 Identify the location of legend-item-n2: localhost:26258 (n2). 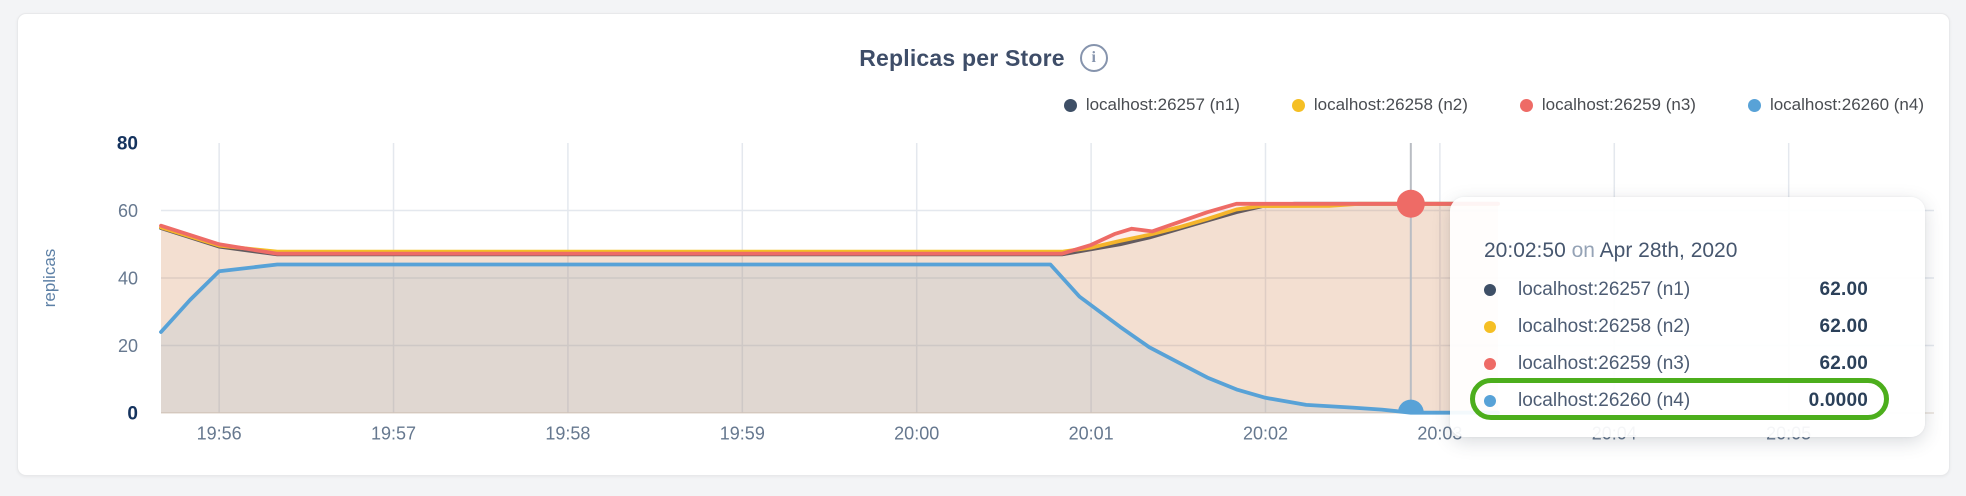
(1379, 105).